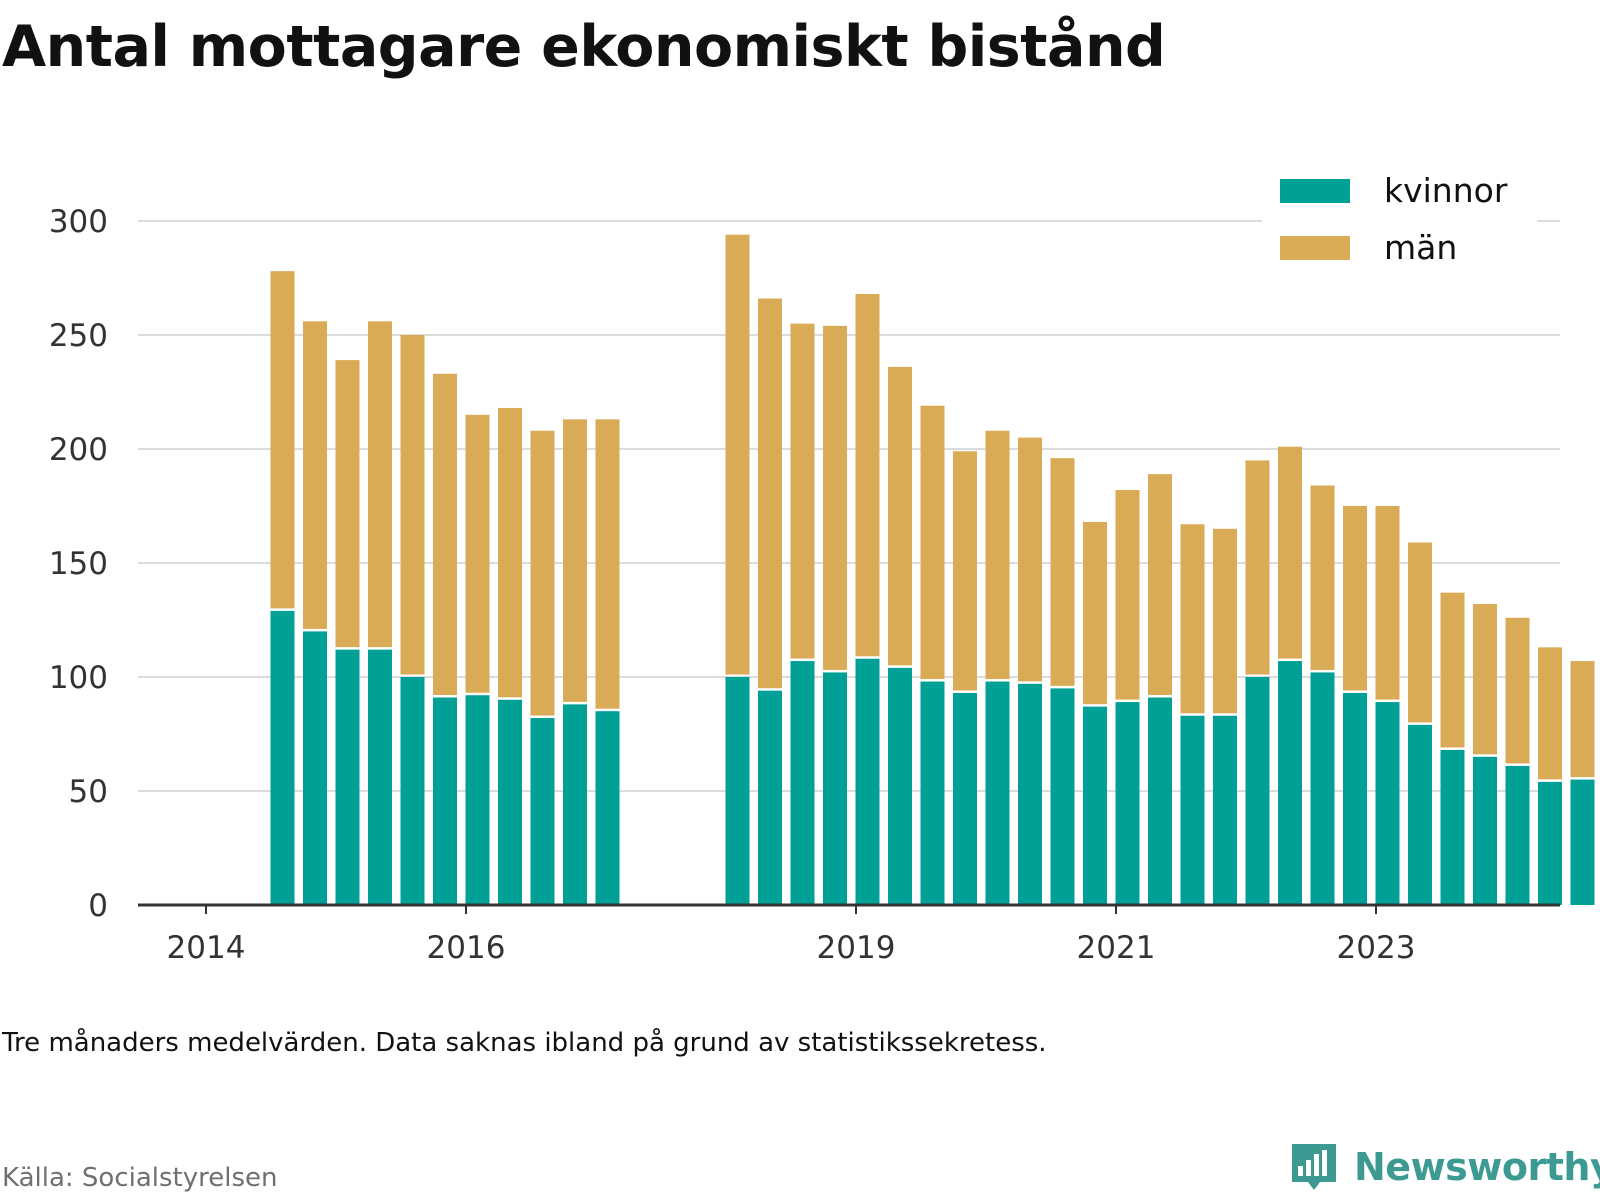  Describe the element at coordinates (1420, 247) in the screenshot. I see `legend-label-man: män` at that location.